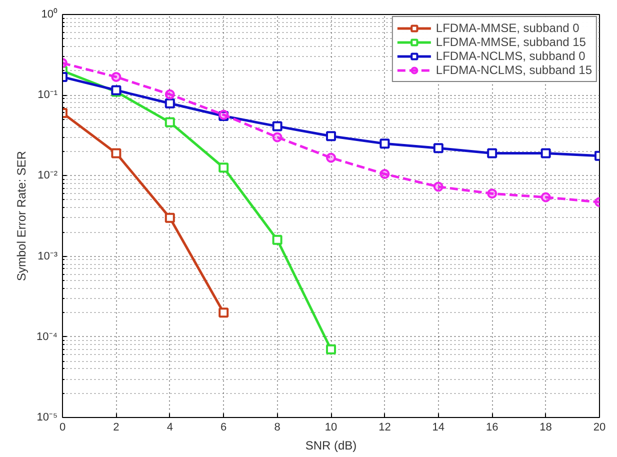  What do you see at coordinates (48, 95) in the screenshot?
I see `y-tick-label: 10⁻¹` at bounding box center [48, 95].